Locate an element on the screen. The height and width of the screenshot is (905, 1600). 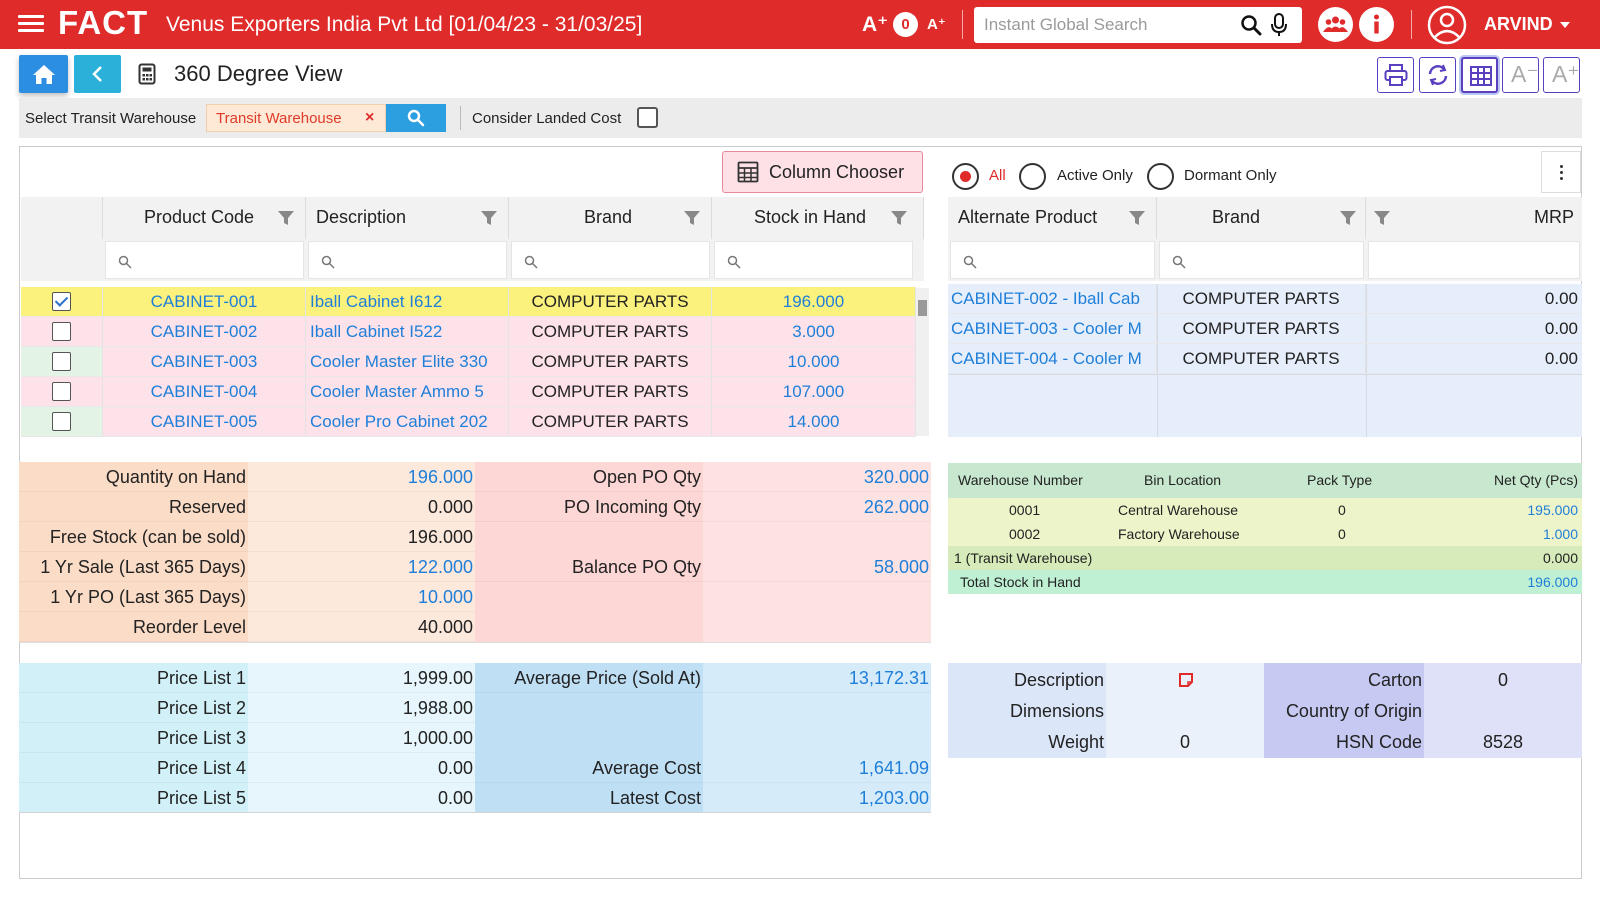
balance-po-value: 58.000 is located at coordinates (817, 567).